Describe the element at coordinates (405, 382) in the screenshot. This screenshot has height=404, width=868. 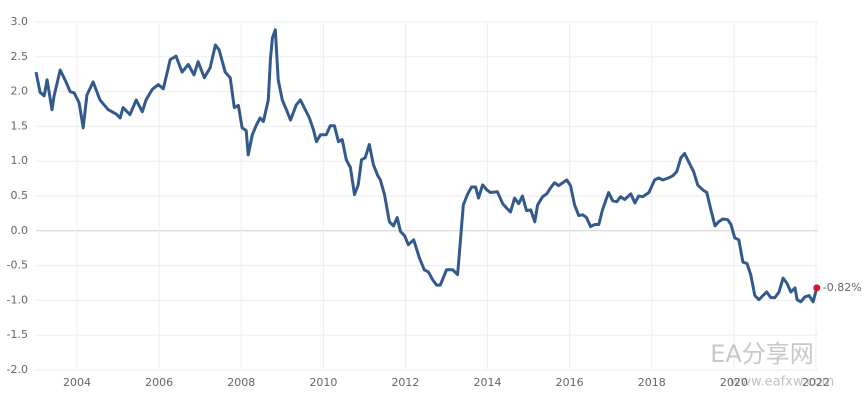
I see `x-tick-label: 2012` at that location.